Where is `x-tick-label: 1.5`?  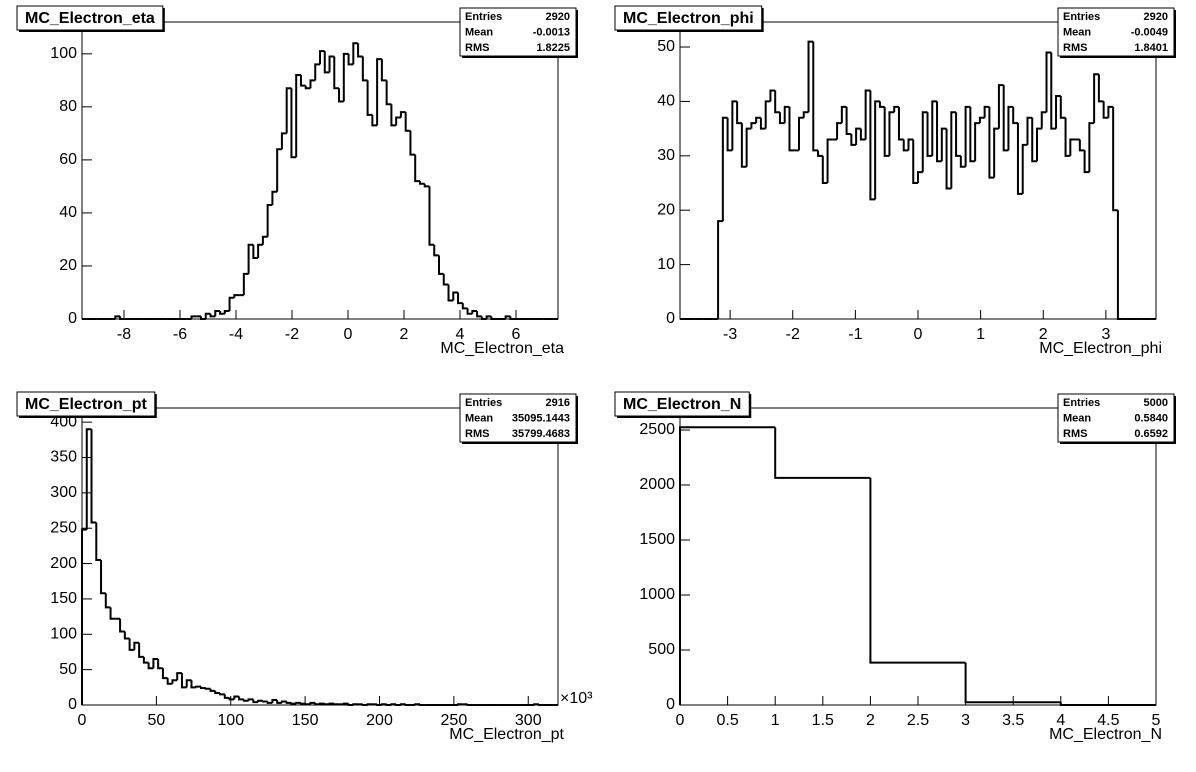
x-tick-label: 1.5 is located at coordinates (823, 720).